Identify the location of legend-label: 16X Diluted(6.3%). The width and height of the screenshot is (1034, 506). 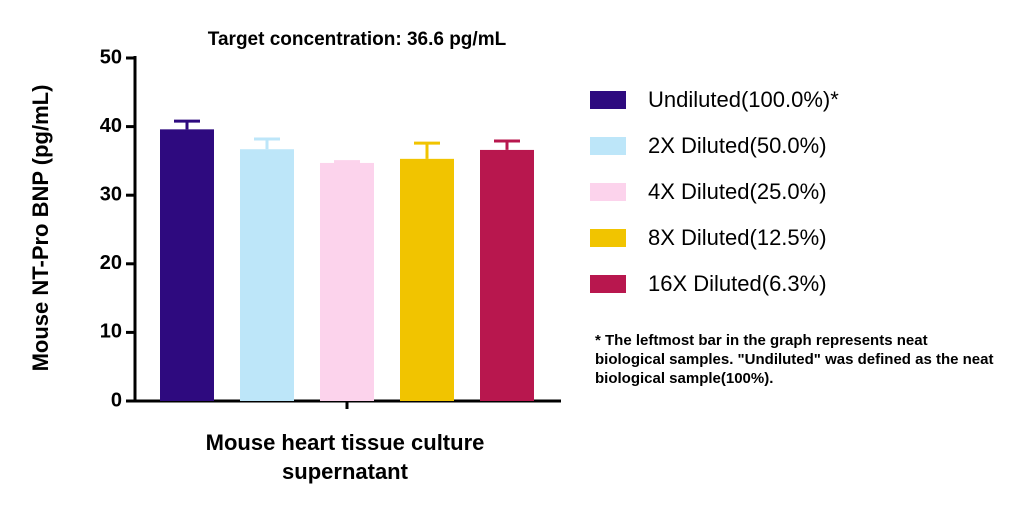
(737, 283).